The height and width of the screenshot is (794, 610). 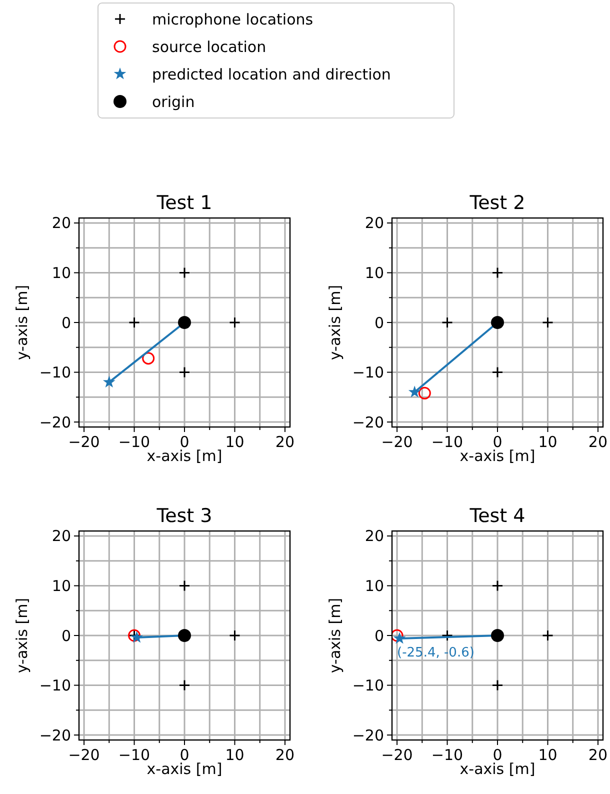 I want to click on chart-title: Test 4, so click(x=497, y=516).